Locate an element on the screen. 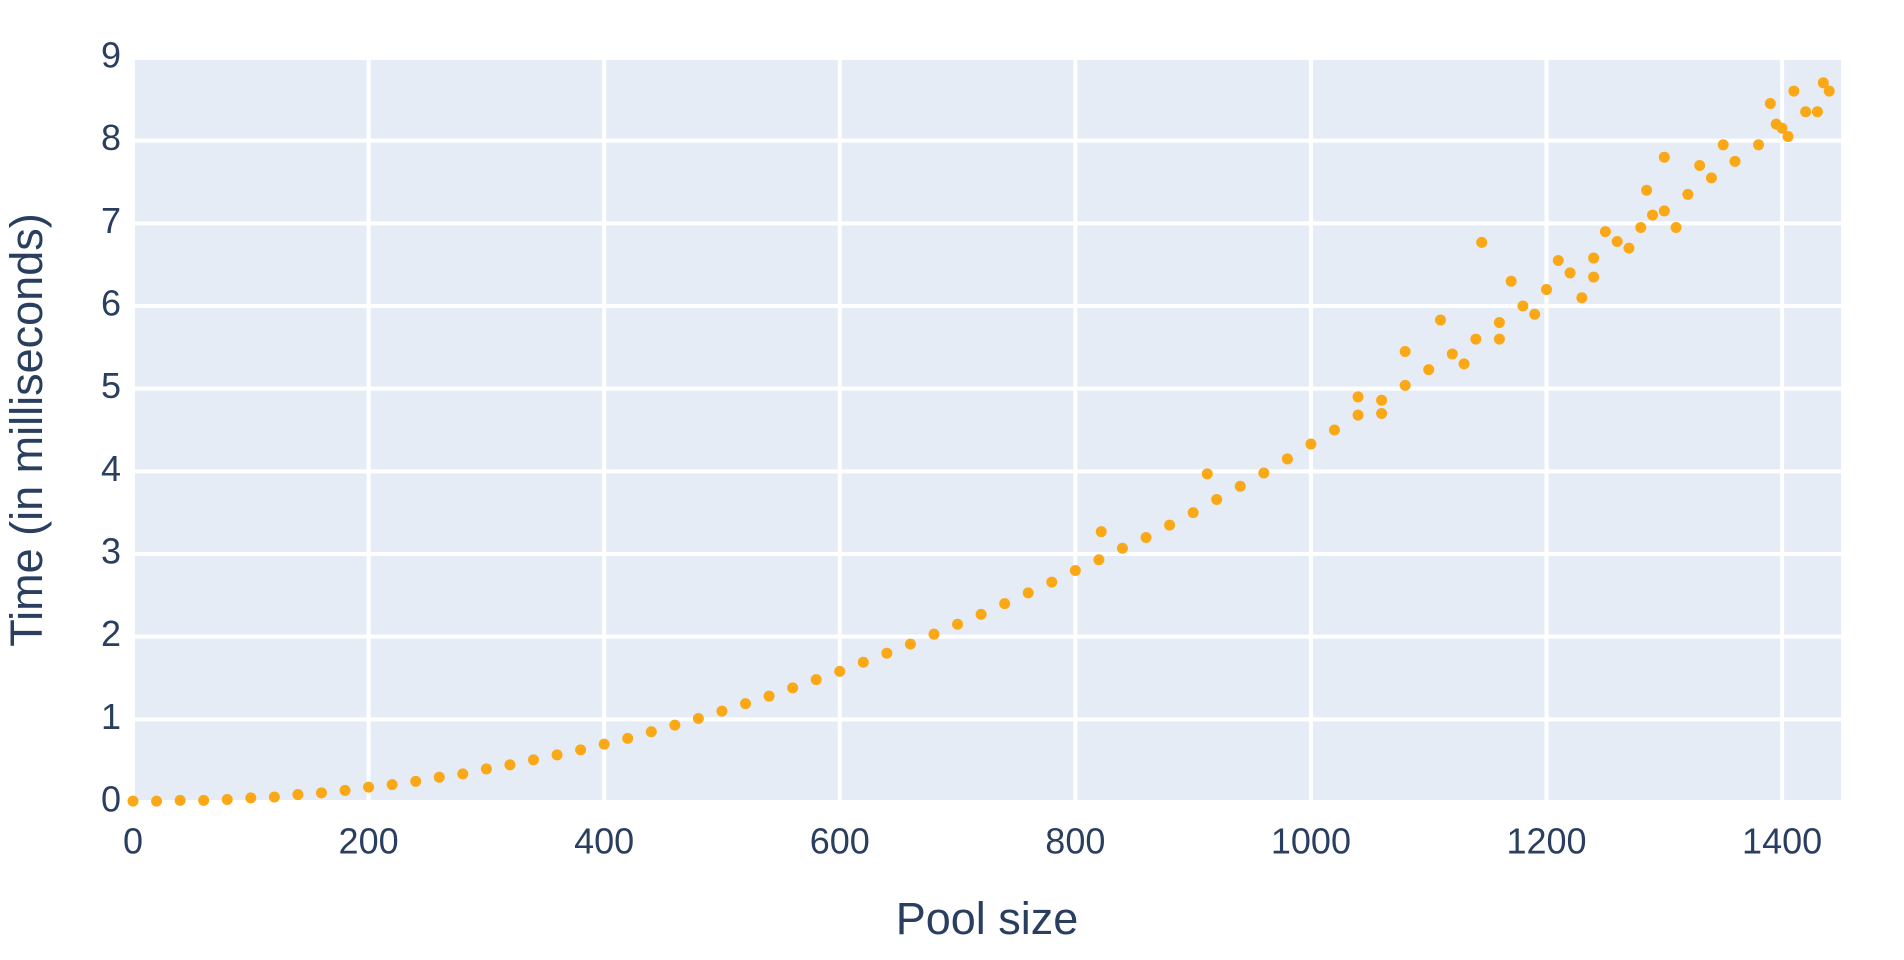 This screenshot has width=1904, height=960. x-tick-label: 1400 is located at coordinates (1782, 841).